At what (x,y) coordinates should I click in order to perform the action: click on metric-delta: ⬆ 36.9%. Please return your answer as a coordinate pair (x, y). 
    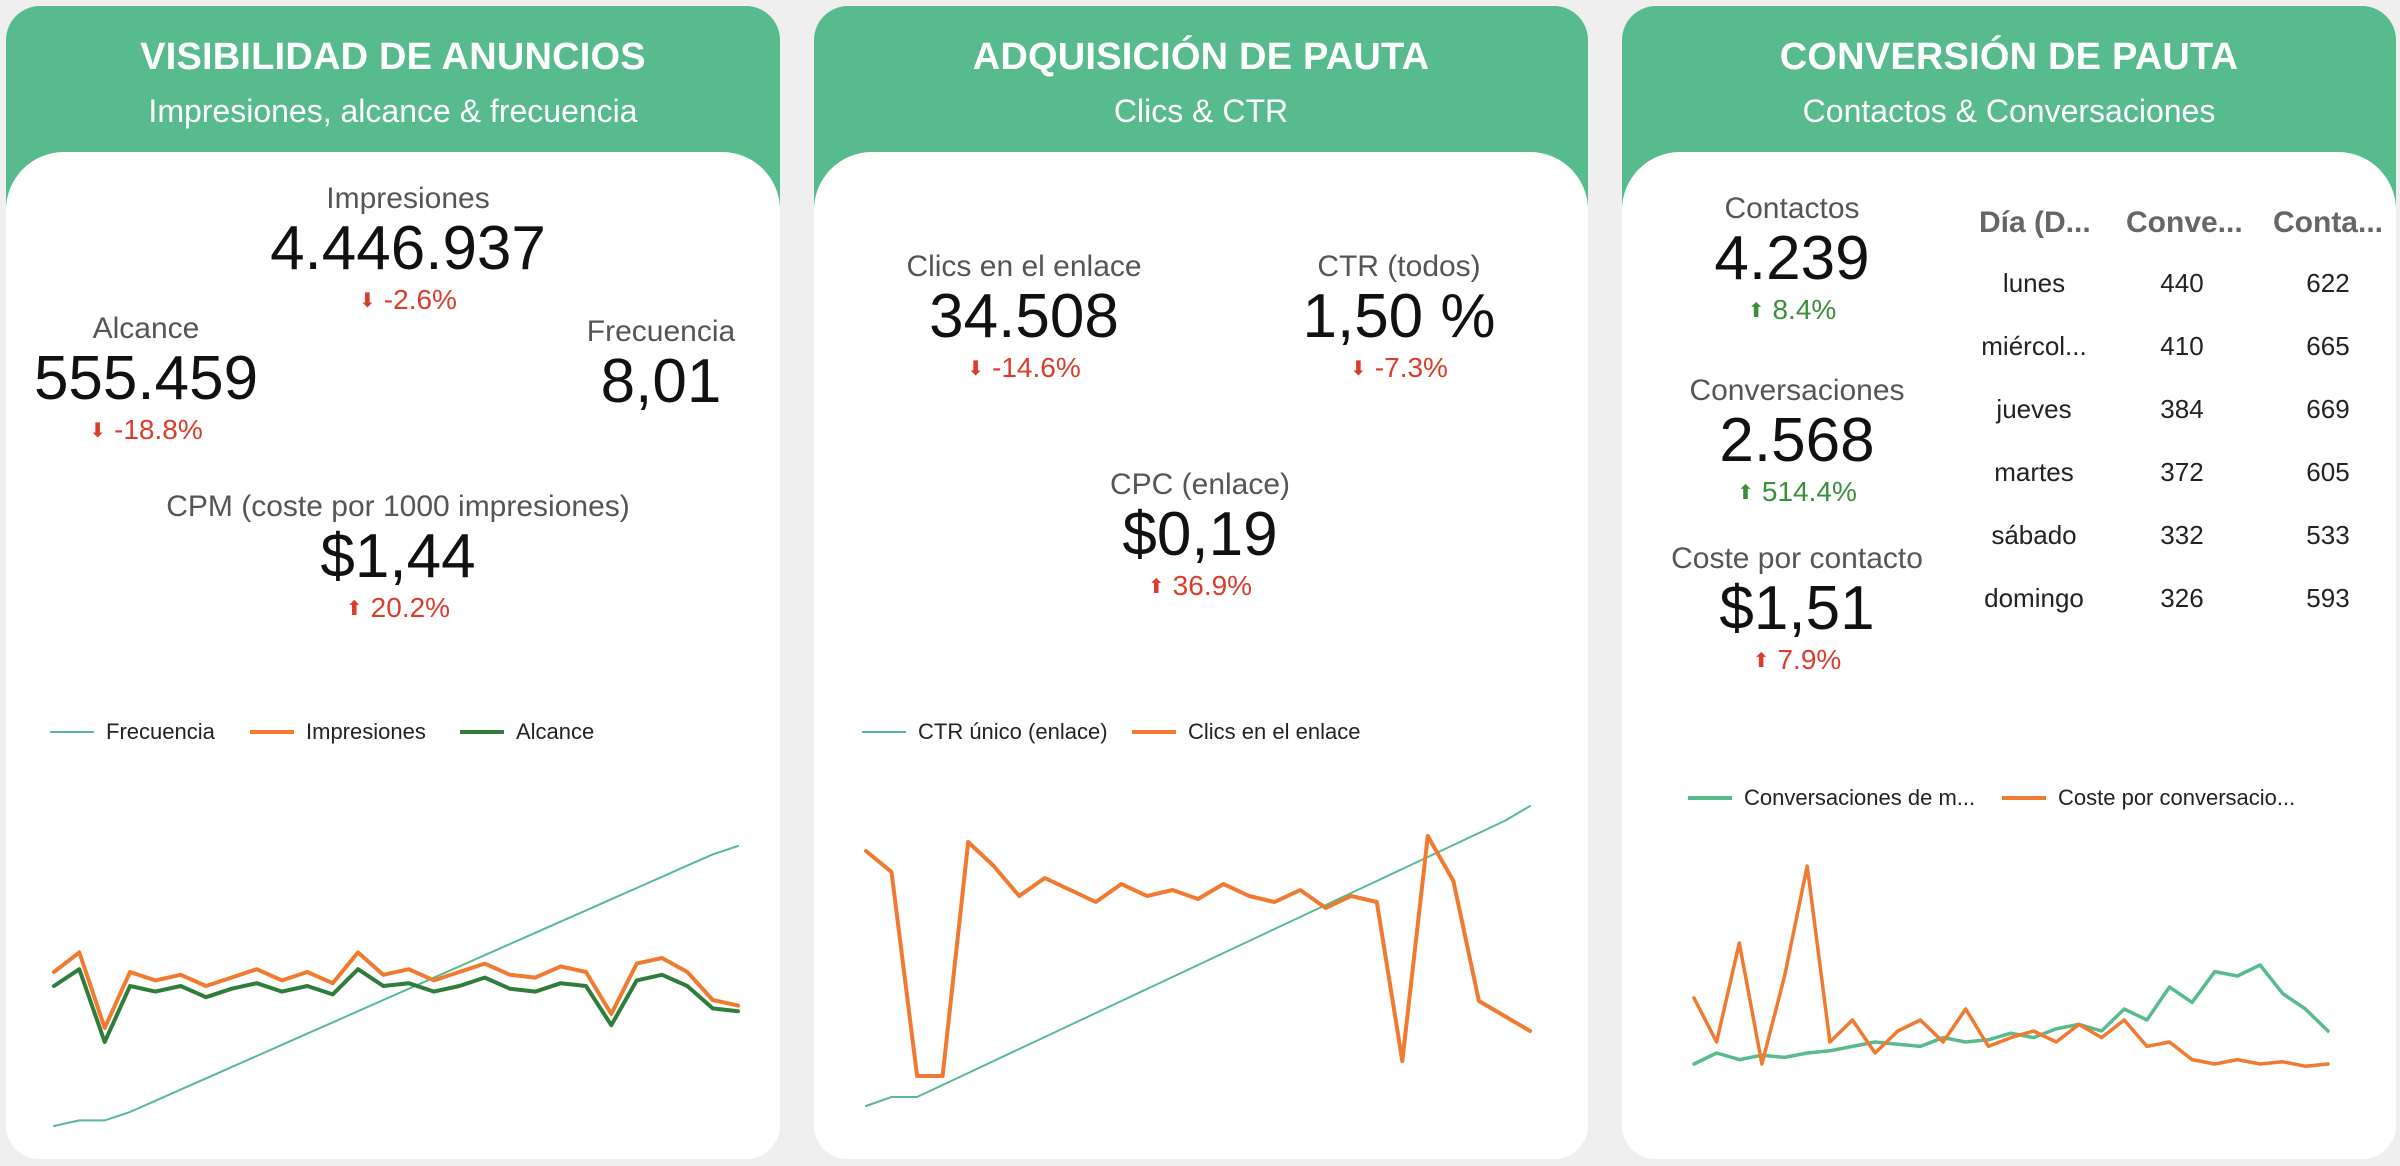
    Looking at the image, I should click on (1200, 586).